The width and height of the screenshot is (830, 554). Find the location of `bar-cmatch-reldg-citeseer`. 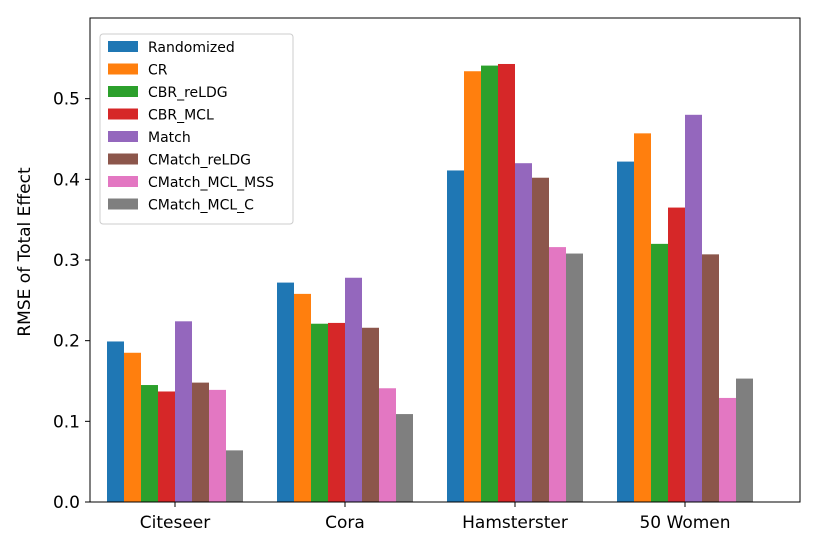

bar-cmatch-reldg-citeseer is located at coordinates (200, 442).